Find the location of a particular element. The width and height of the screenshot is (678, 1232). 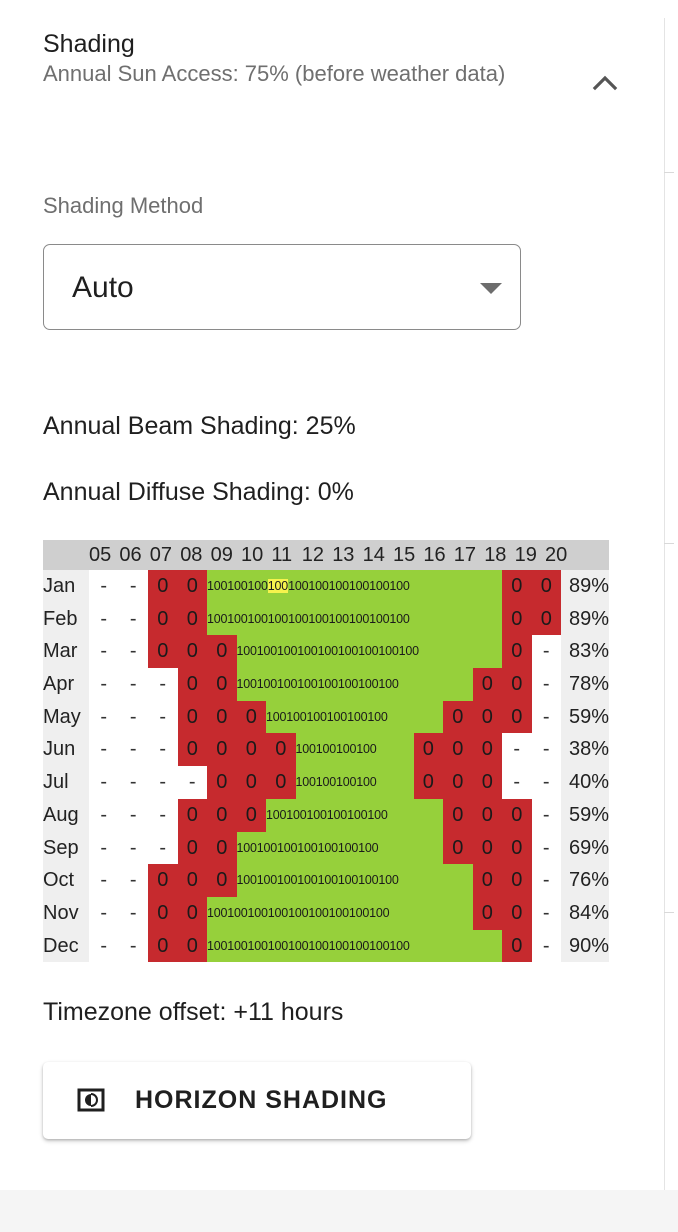

horizon-shading-button: HORIZON SHADING is located at coordinates (257, 1100).